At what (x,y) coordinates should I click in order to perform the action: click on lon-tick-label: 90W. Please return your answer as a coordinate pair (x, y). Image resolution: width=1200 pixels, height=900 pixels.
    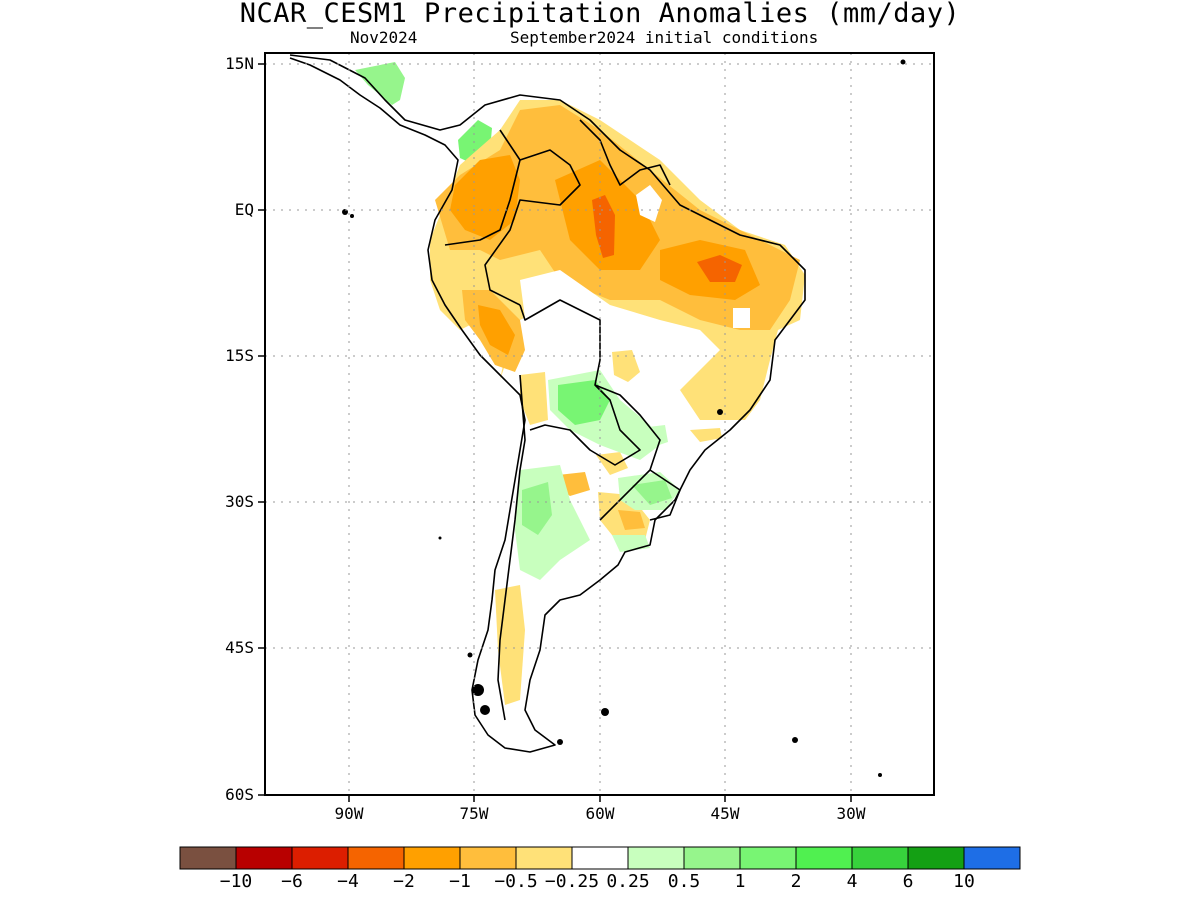
    Looking at the image, I should click on (349, 813).